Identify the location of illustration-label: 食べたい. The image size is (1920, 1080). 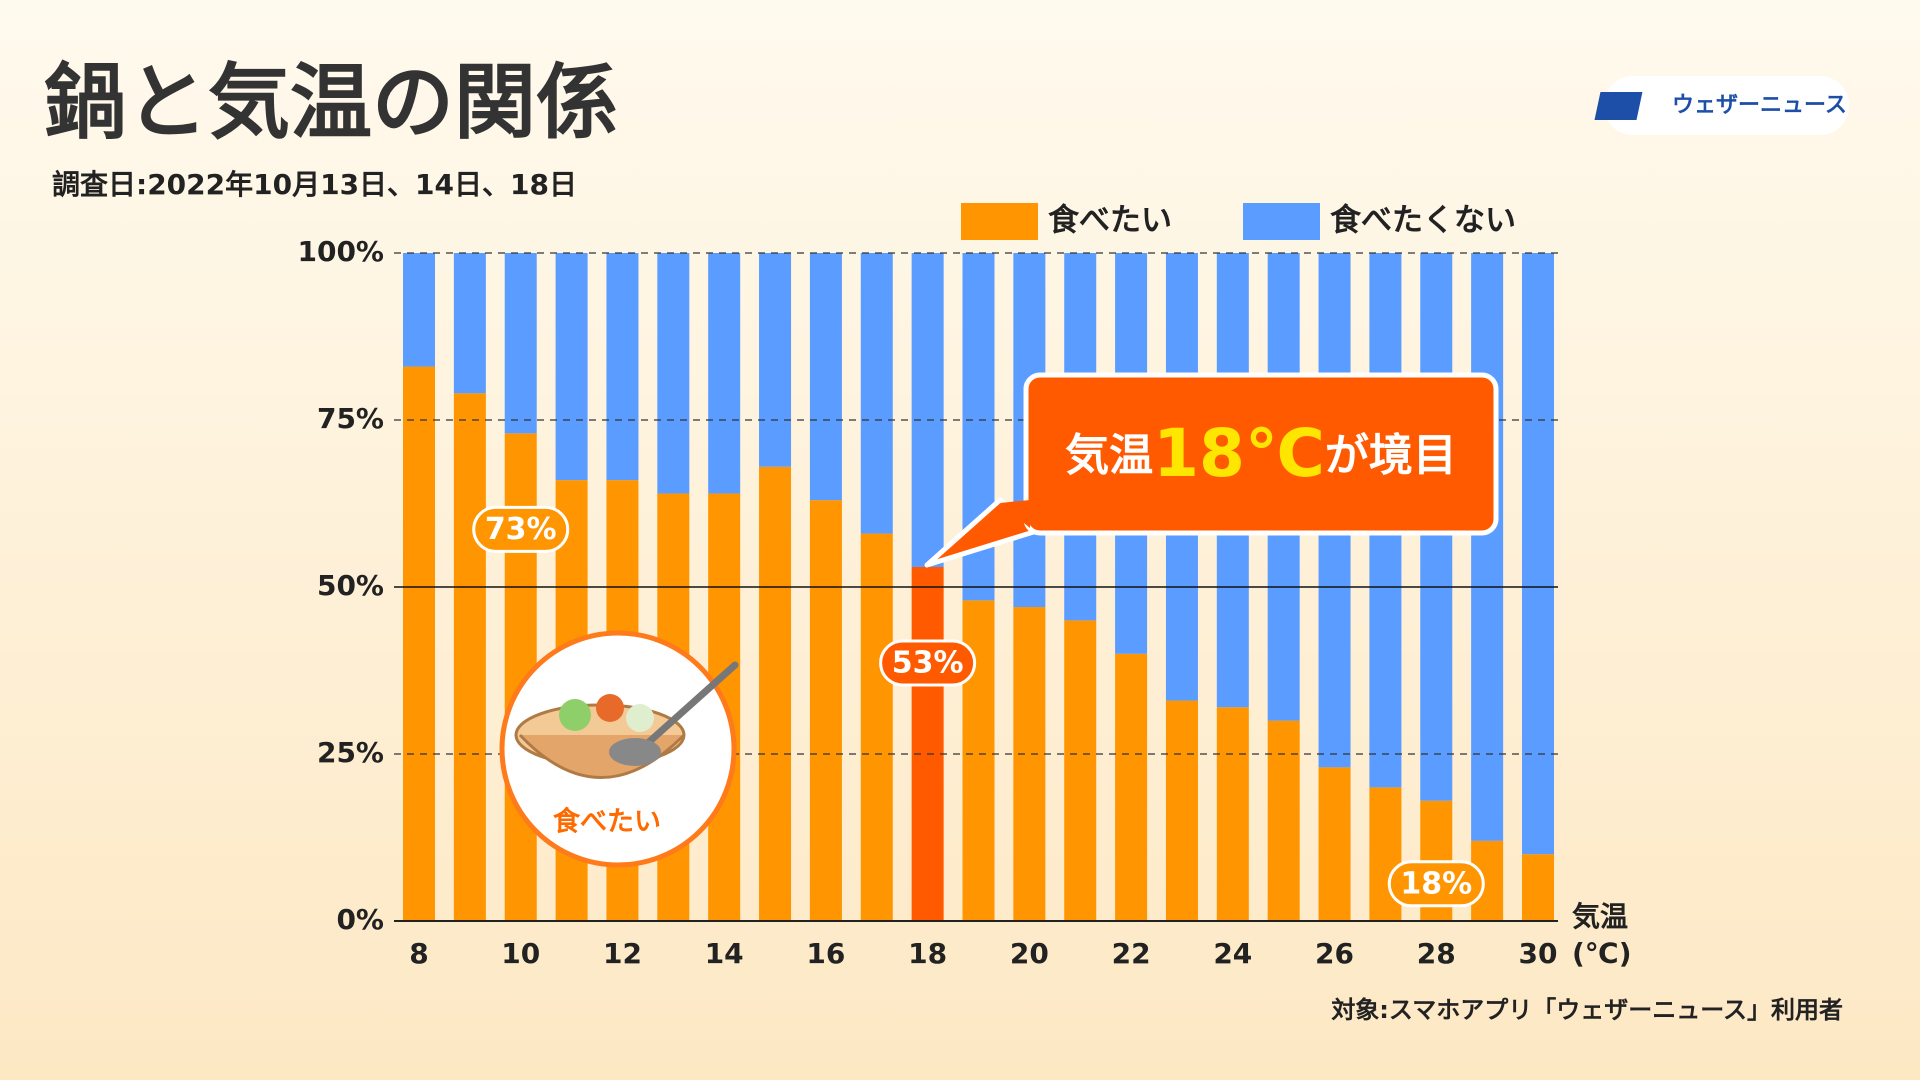
(607, 822).